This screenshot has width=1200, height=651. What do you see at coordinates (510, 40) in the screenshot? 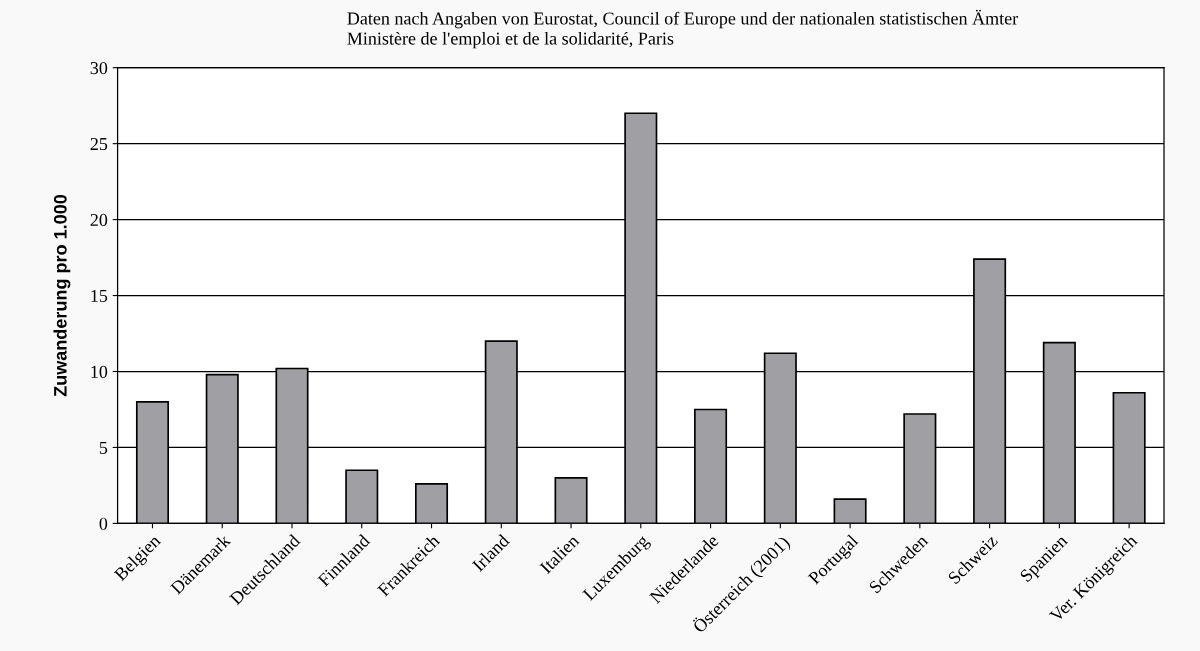
I see `text: Ministère de l'emploi et de la solidarité, Paris` at bounding box center [510, 40].